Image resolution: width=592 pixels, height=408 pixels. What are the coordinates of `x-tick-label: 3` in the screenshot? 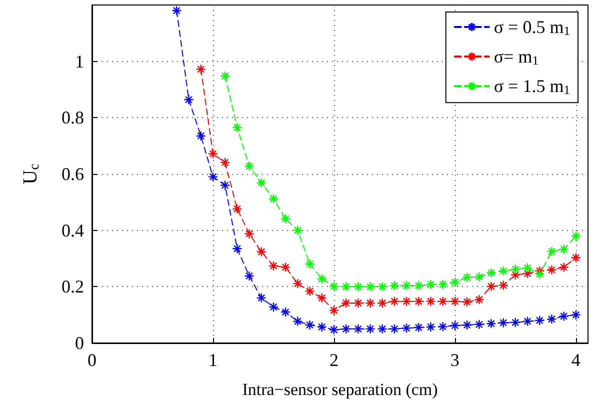 It's located at (455, 360).